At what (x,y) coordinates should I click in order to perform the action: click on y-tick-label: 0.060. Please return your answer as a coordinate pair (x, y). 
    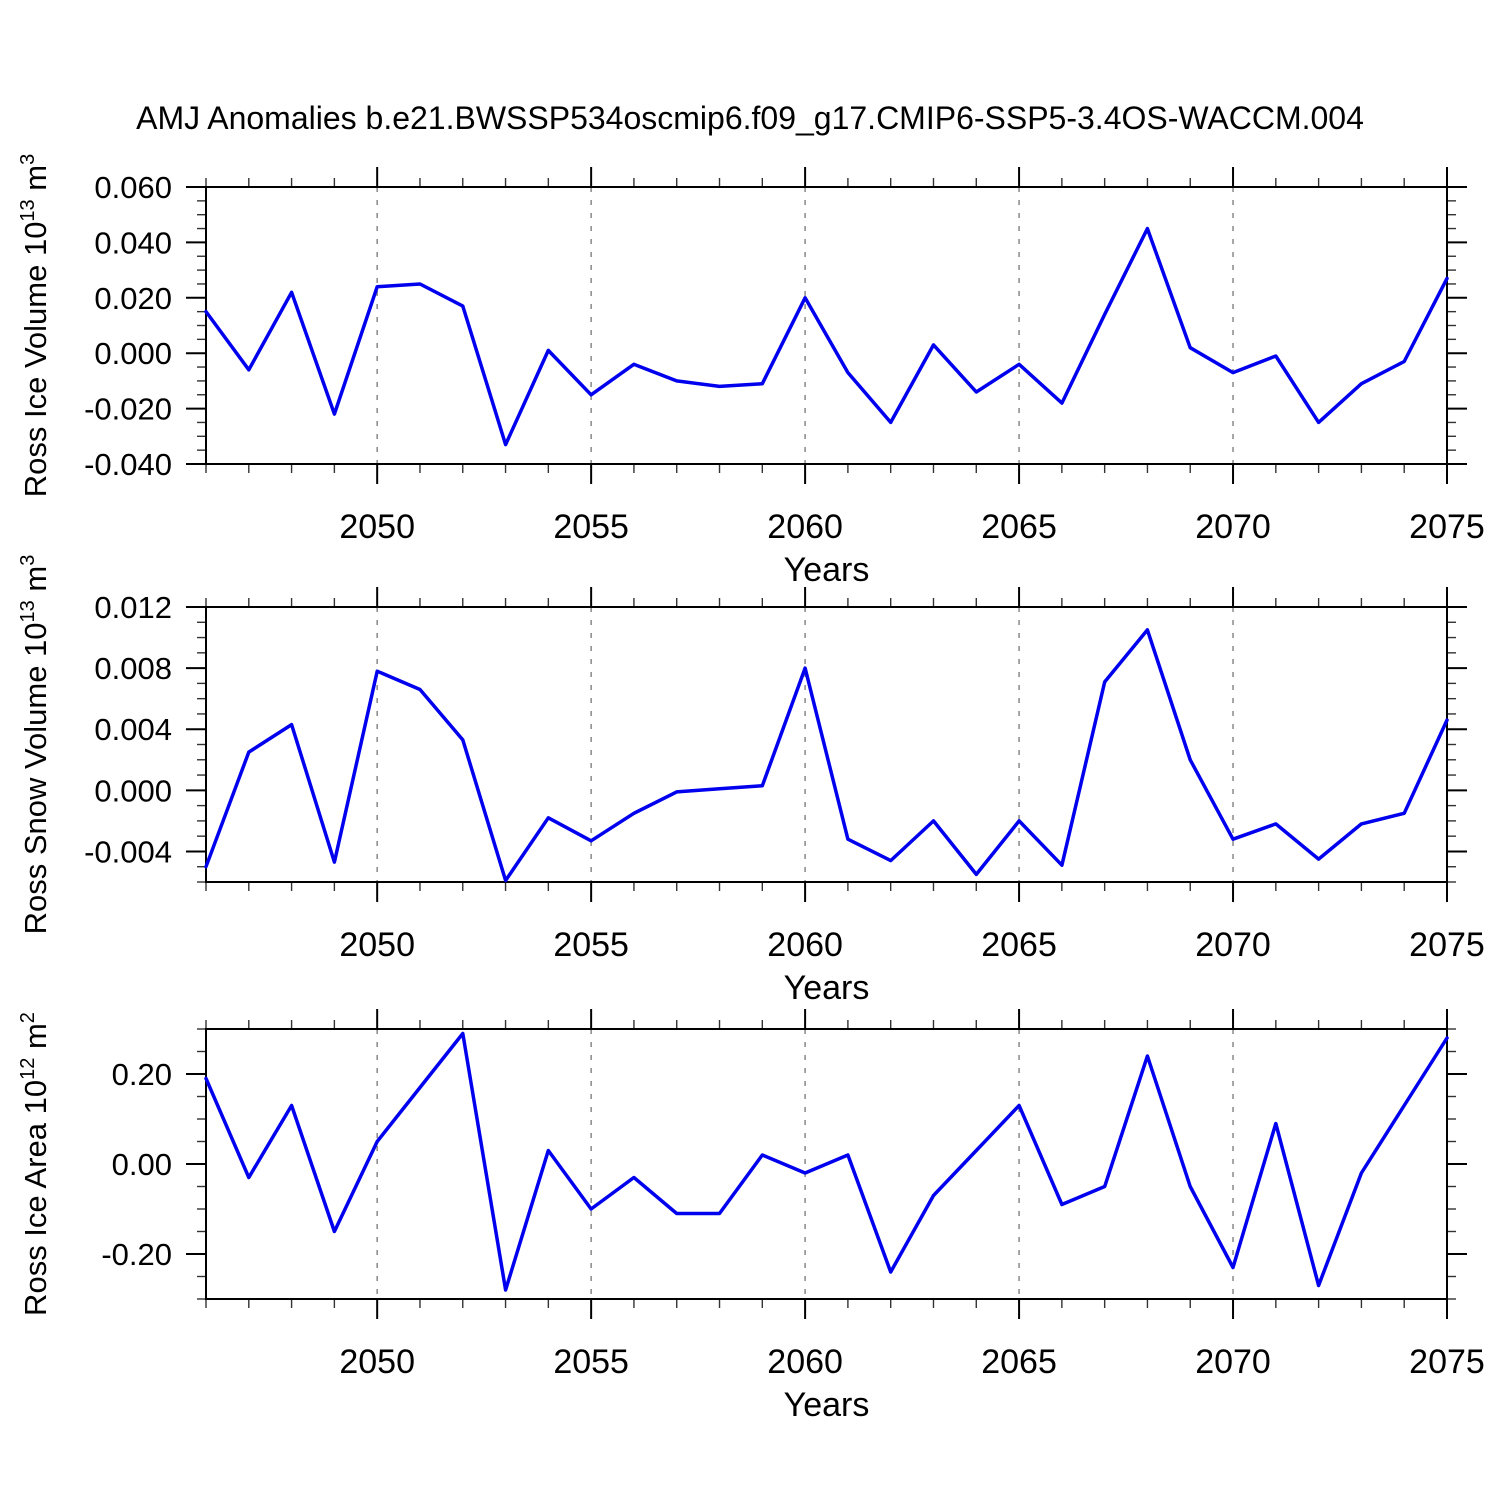
    Looking at the image, I should click on (133, 187).